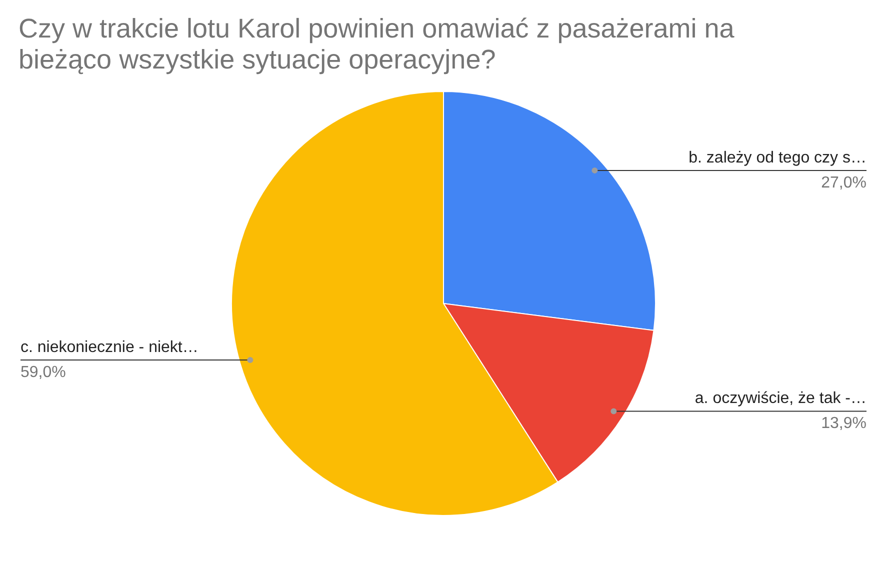  What do you see at coordinates (43, 373) in the screenshot?
I see `data-label: 59,0%` at bounding box center [43, 373].